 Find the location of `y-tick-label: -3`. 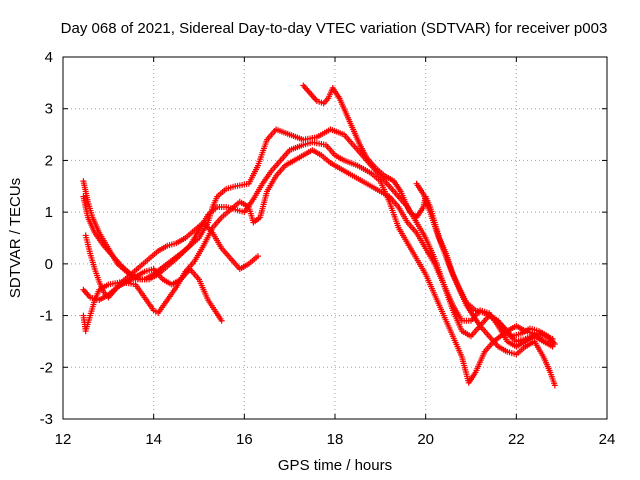

y-tick-label: -3 is located at coordinates (46, 419).